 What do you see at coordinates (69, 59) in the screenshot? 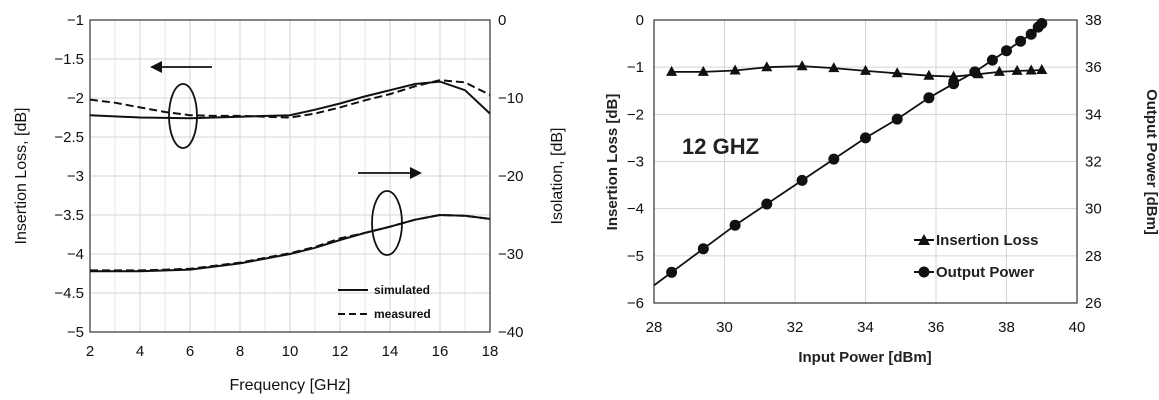
I see `chart1-y-tick: −1.5` at bounding box center [69, 59].